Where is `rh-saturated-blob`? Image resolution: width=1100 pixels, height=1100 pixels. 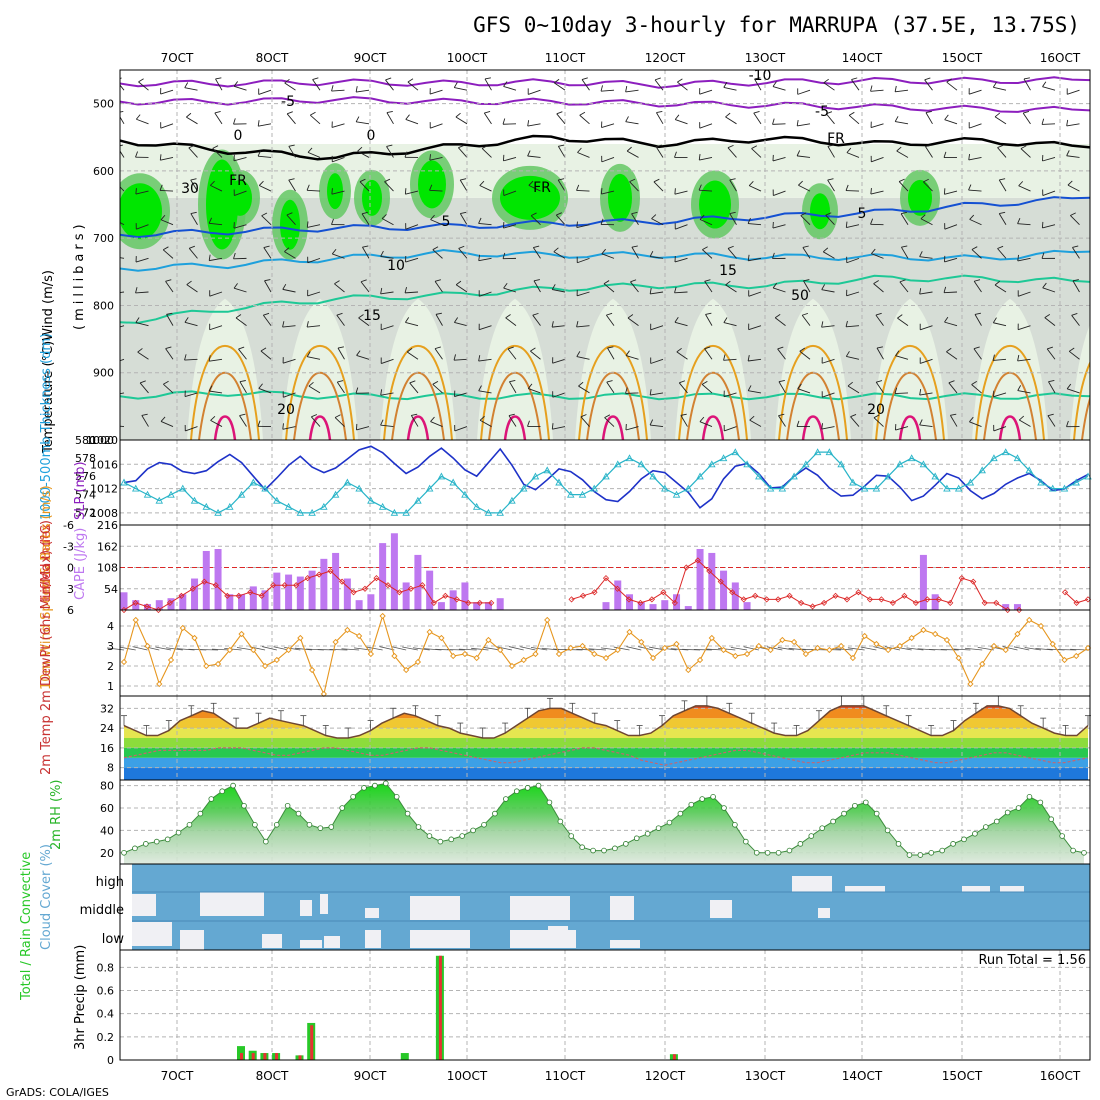 rh-saturated-blob is located at coordinates (290, 224).